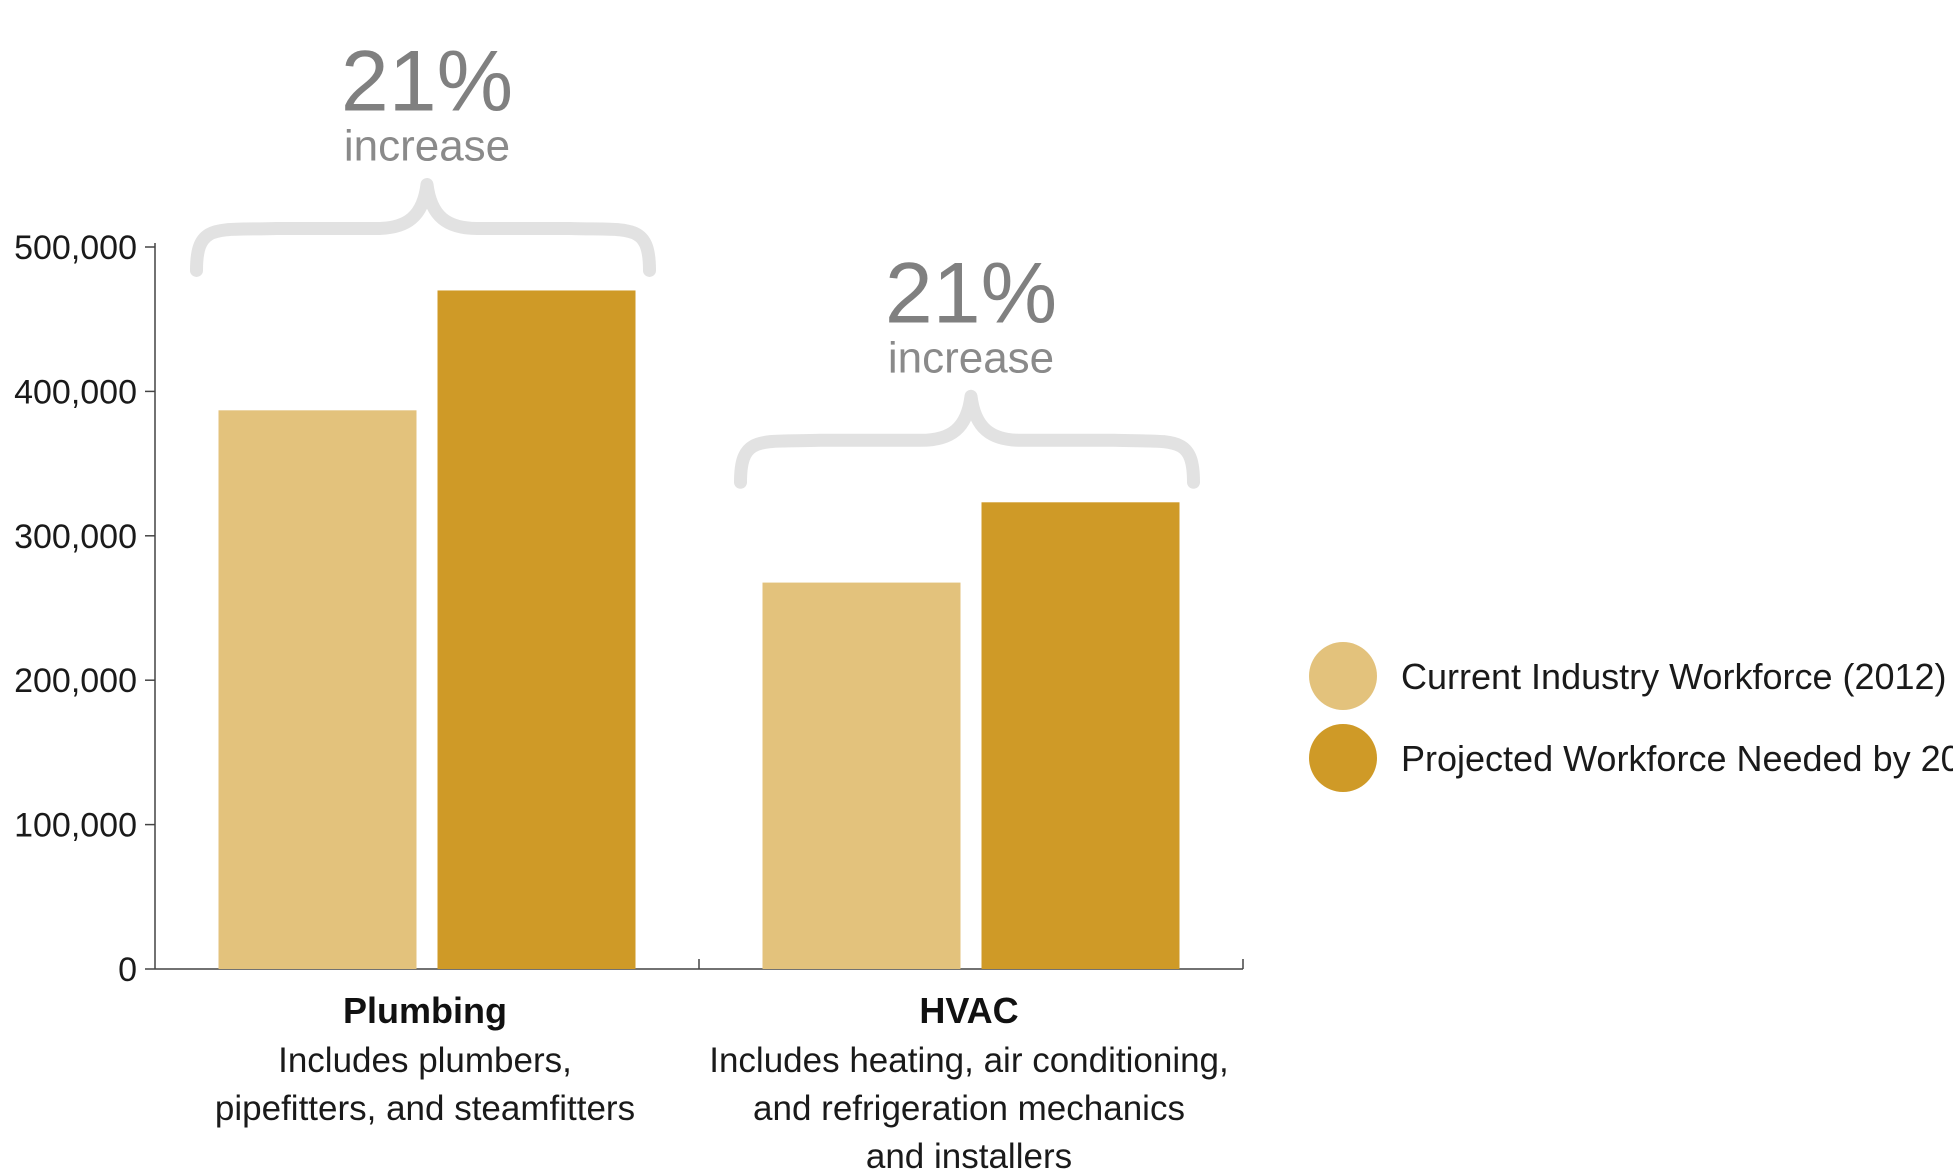  Describe the element at coordinates (1677, 758) in the screenshot. I see `legend-label-series-2: Projected Workforce Needed by 2022` at that location.